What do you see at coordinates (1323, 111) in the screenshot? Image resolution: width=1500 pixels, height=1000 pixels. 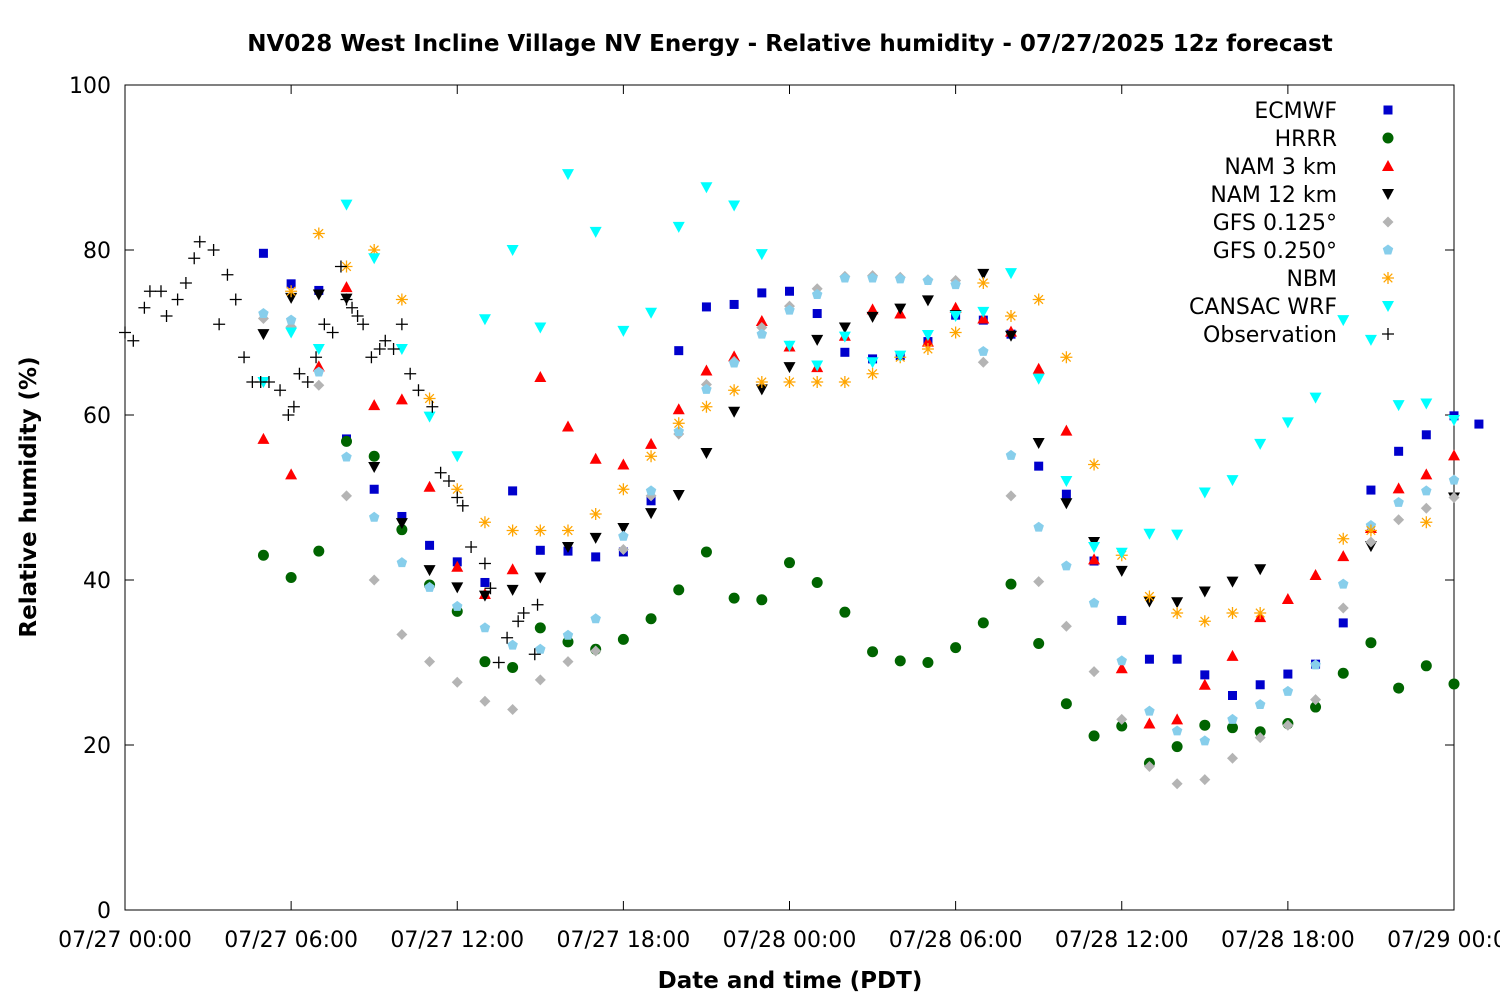 I see `legend-entry-ecmwf: ECMWF` at bounding box center [1323, 111].